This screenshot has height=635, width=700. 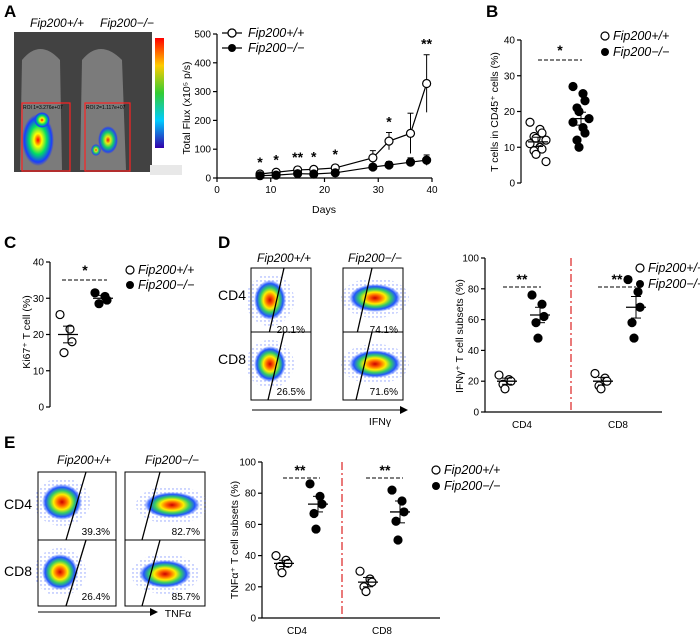 I want to click on chart-d-ytick-label: 60, so click(x=474, y=320).